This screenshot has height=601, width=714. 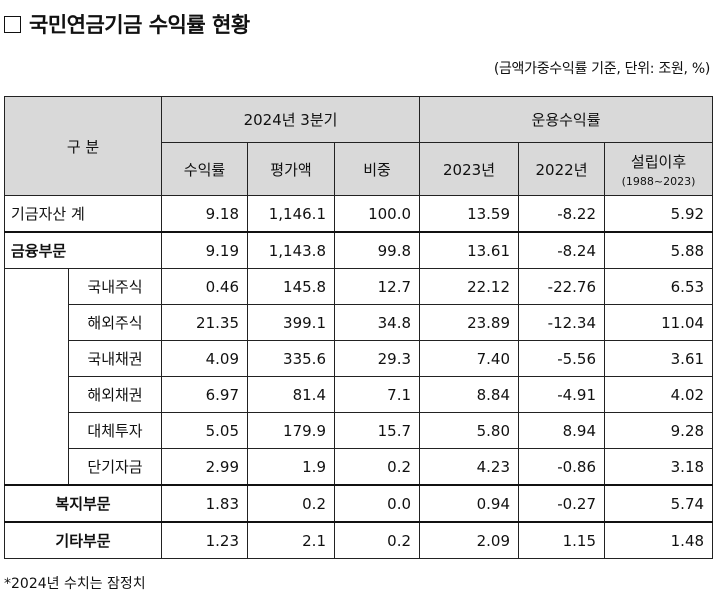 What do you see at coordinates (562, 503) in the screenshot?
I see `cell: -0.27` at bounding box center [562, 503].